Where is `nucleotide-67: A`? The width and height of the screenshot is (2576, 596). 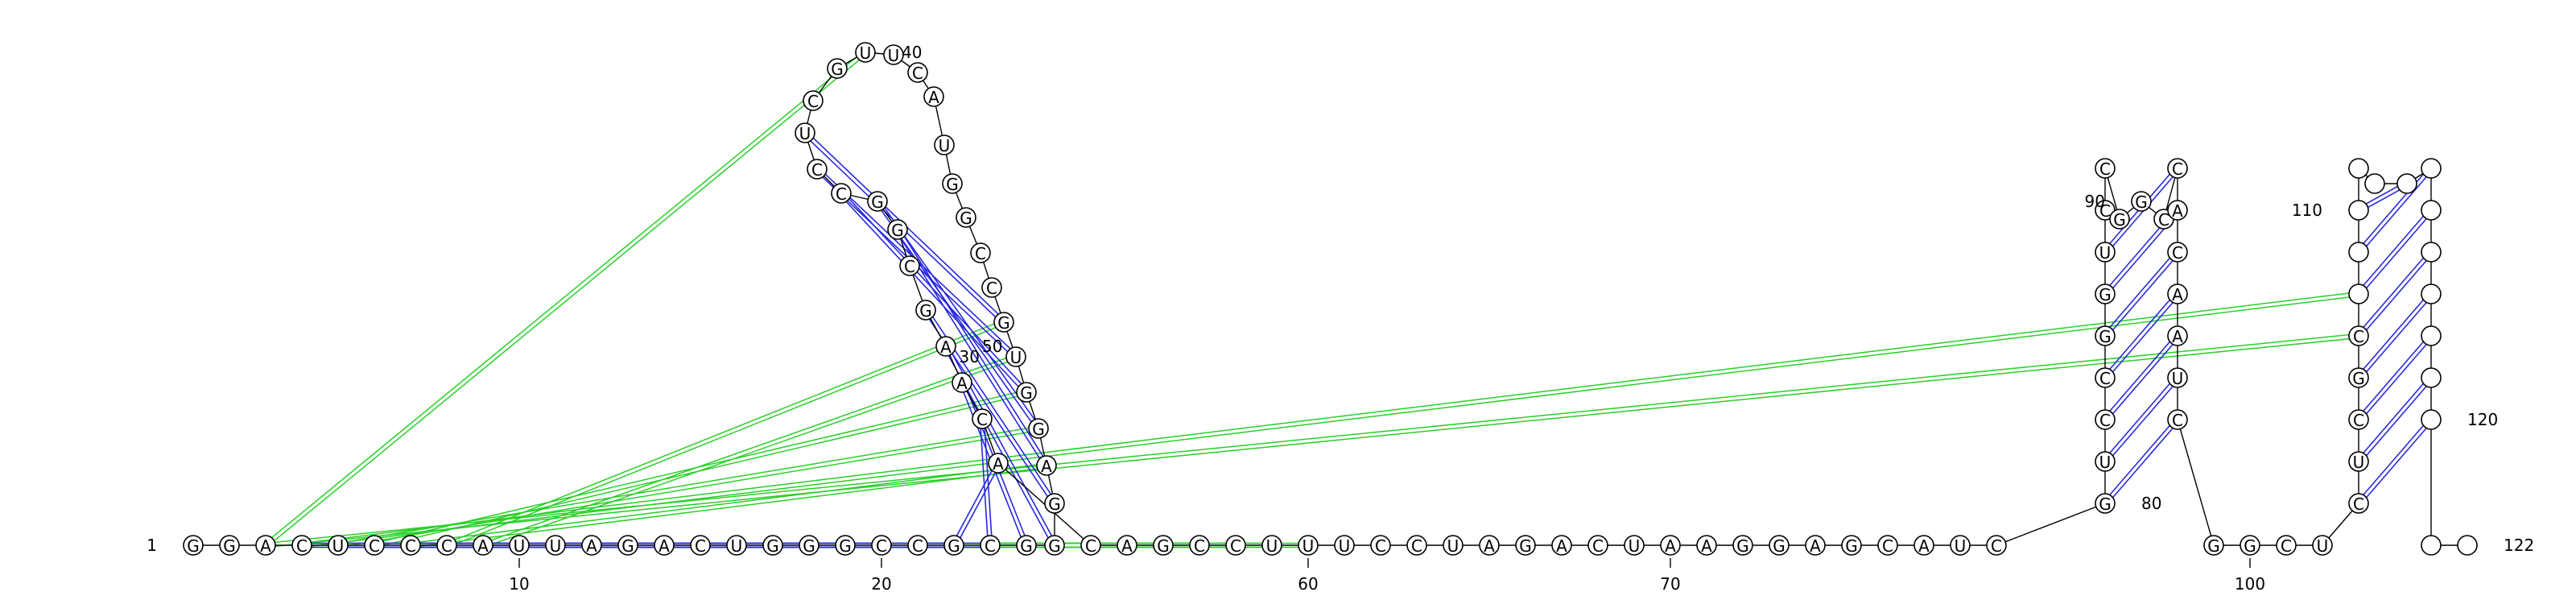 nucleotide-67: A is located at coordinates (1561, 545).